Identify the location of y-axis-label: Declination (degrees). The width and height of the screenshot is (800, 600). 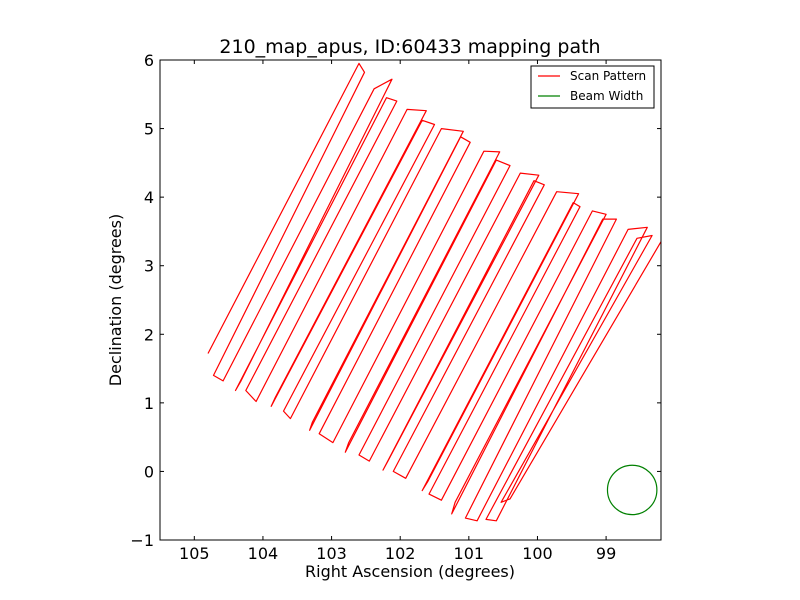
(115, 300).